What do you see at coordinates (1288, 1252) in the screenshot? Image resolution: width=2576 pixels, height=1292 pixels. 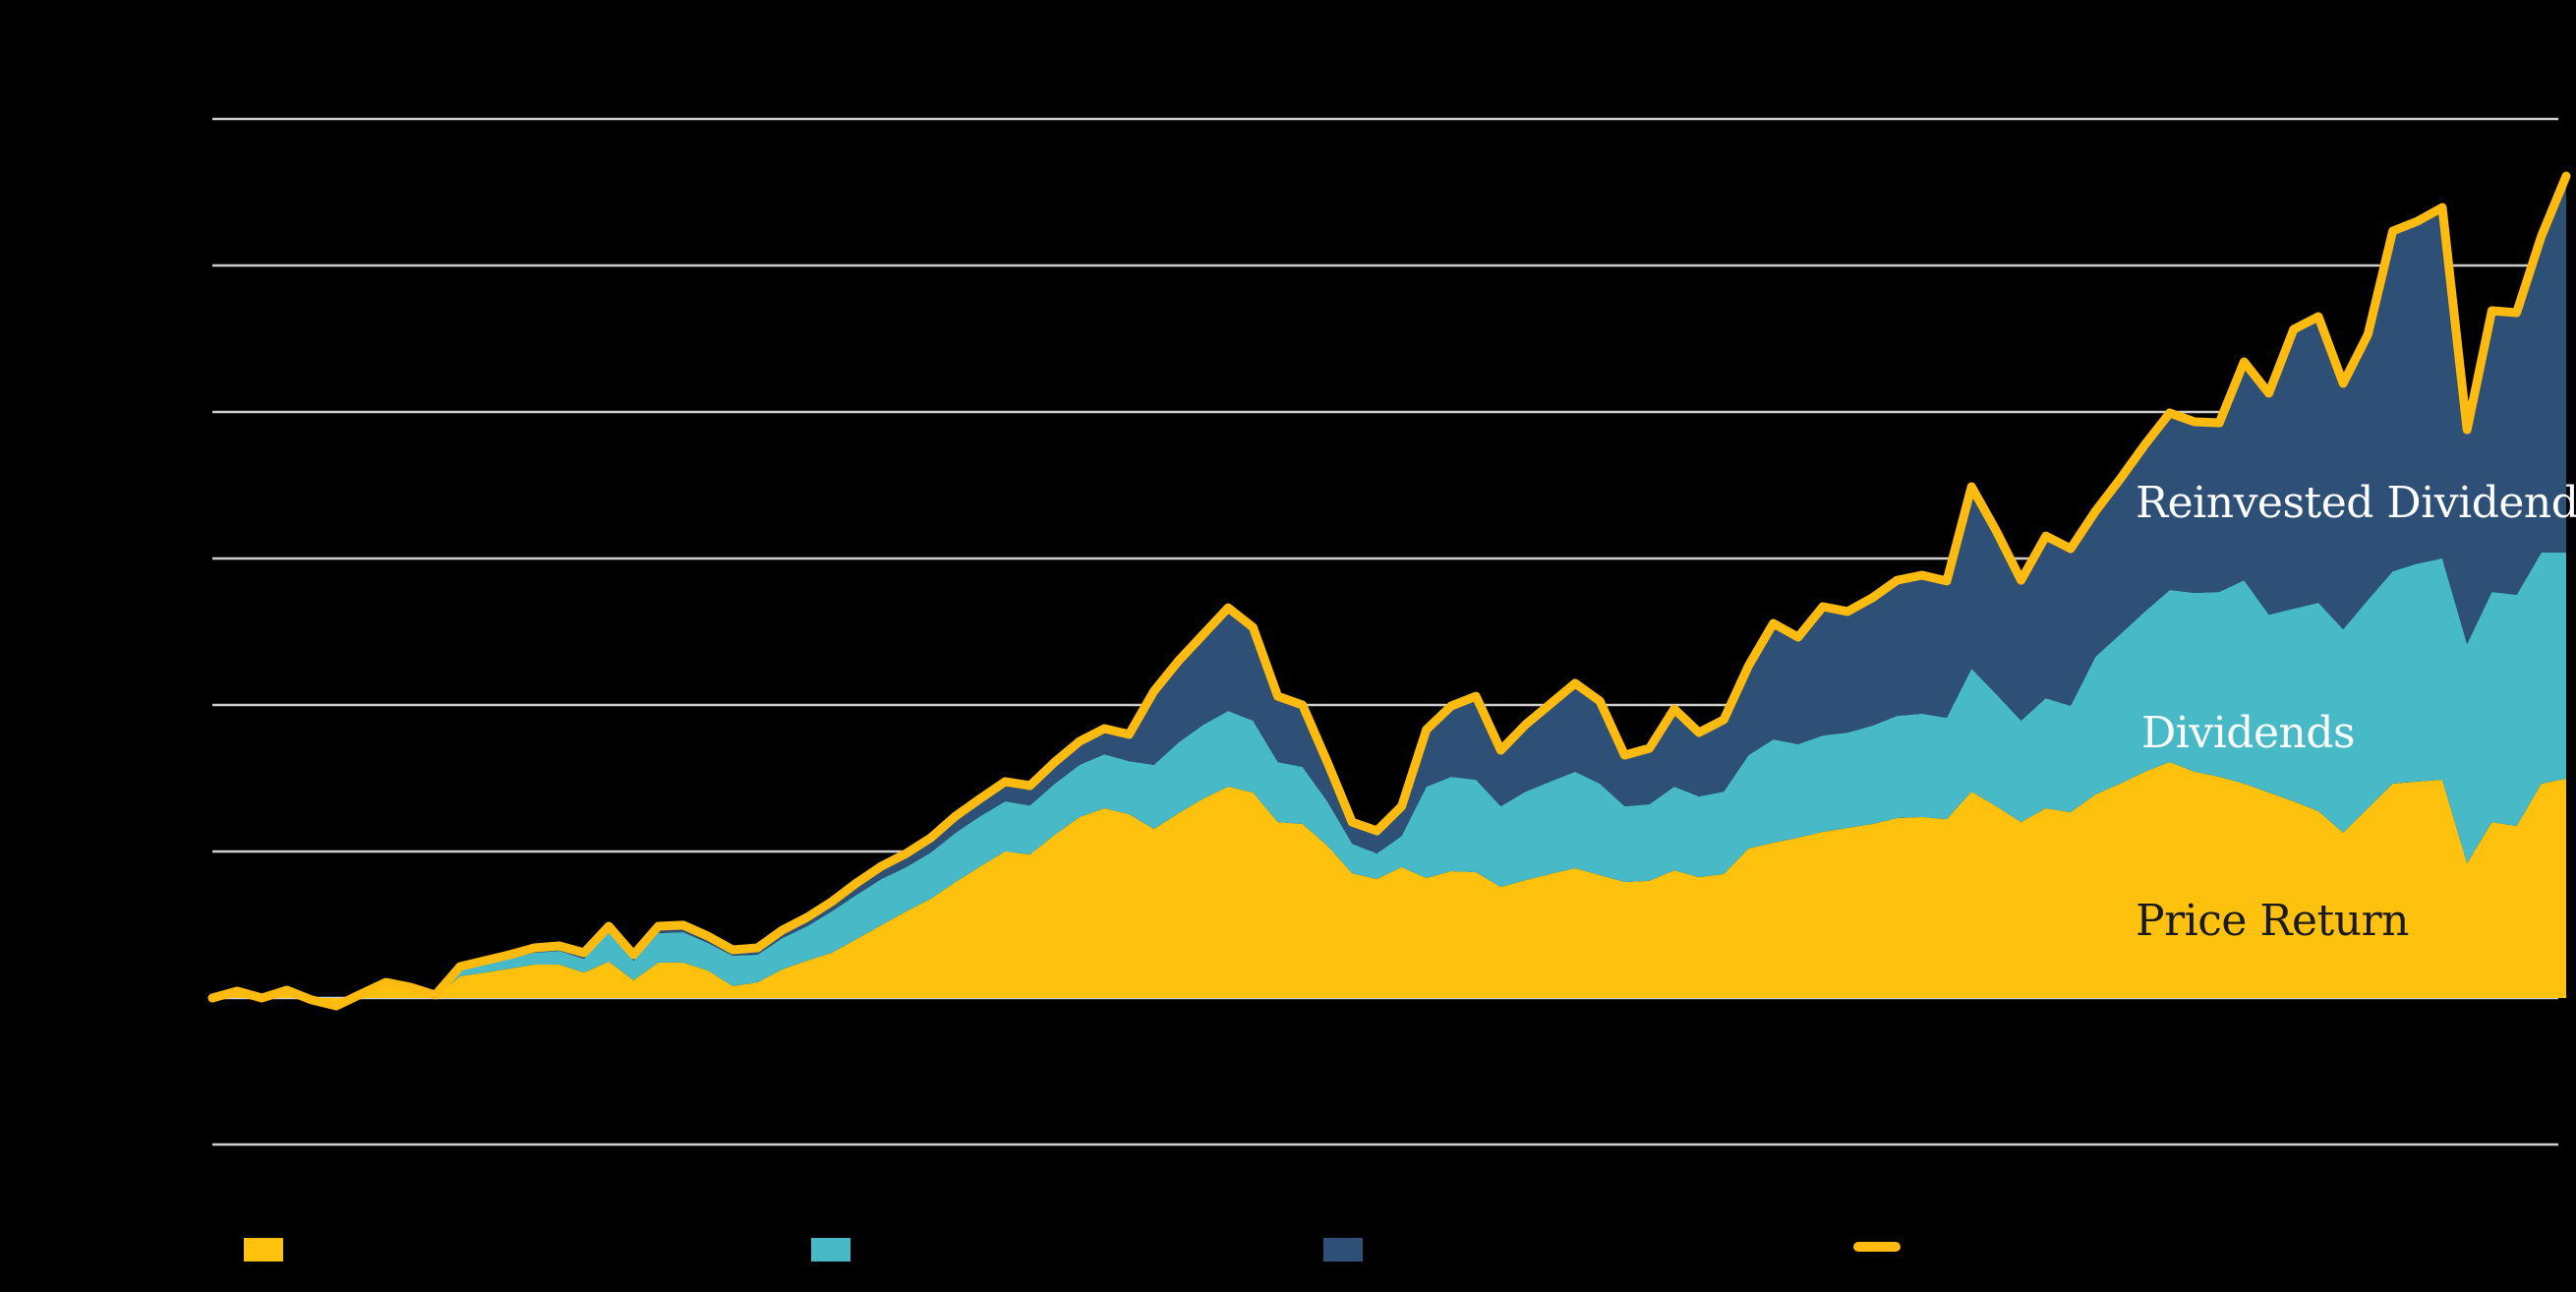 I see `legend` at bounding box center [1288, 1252].